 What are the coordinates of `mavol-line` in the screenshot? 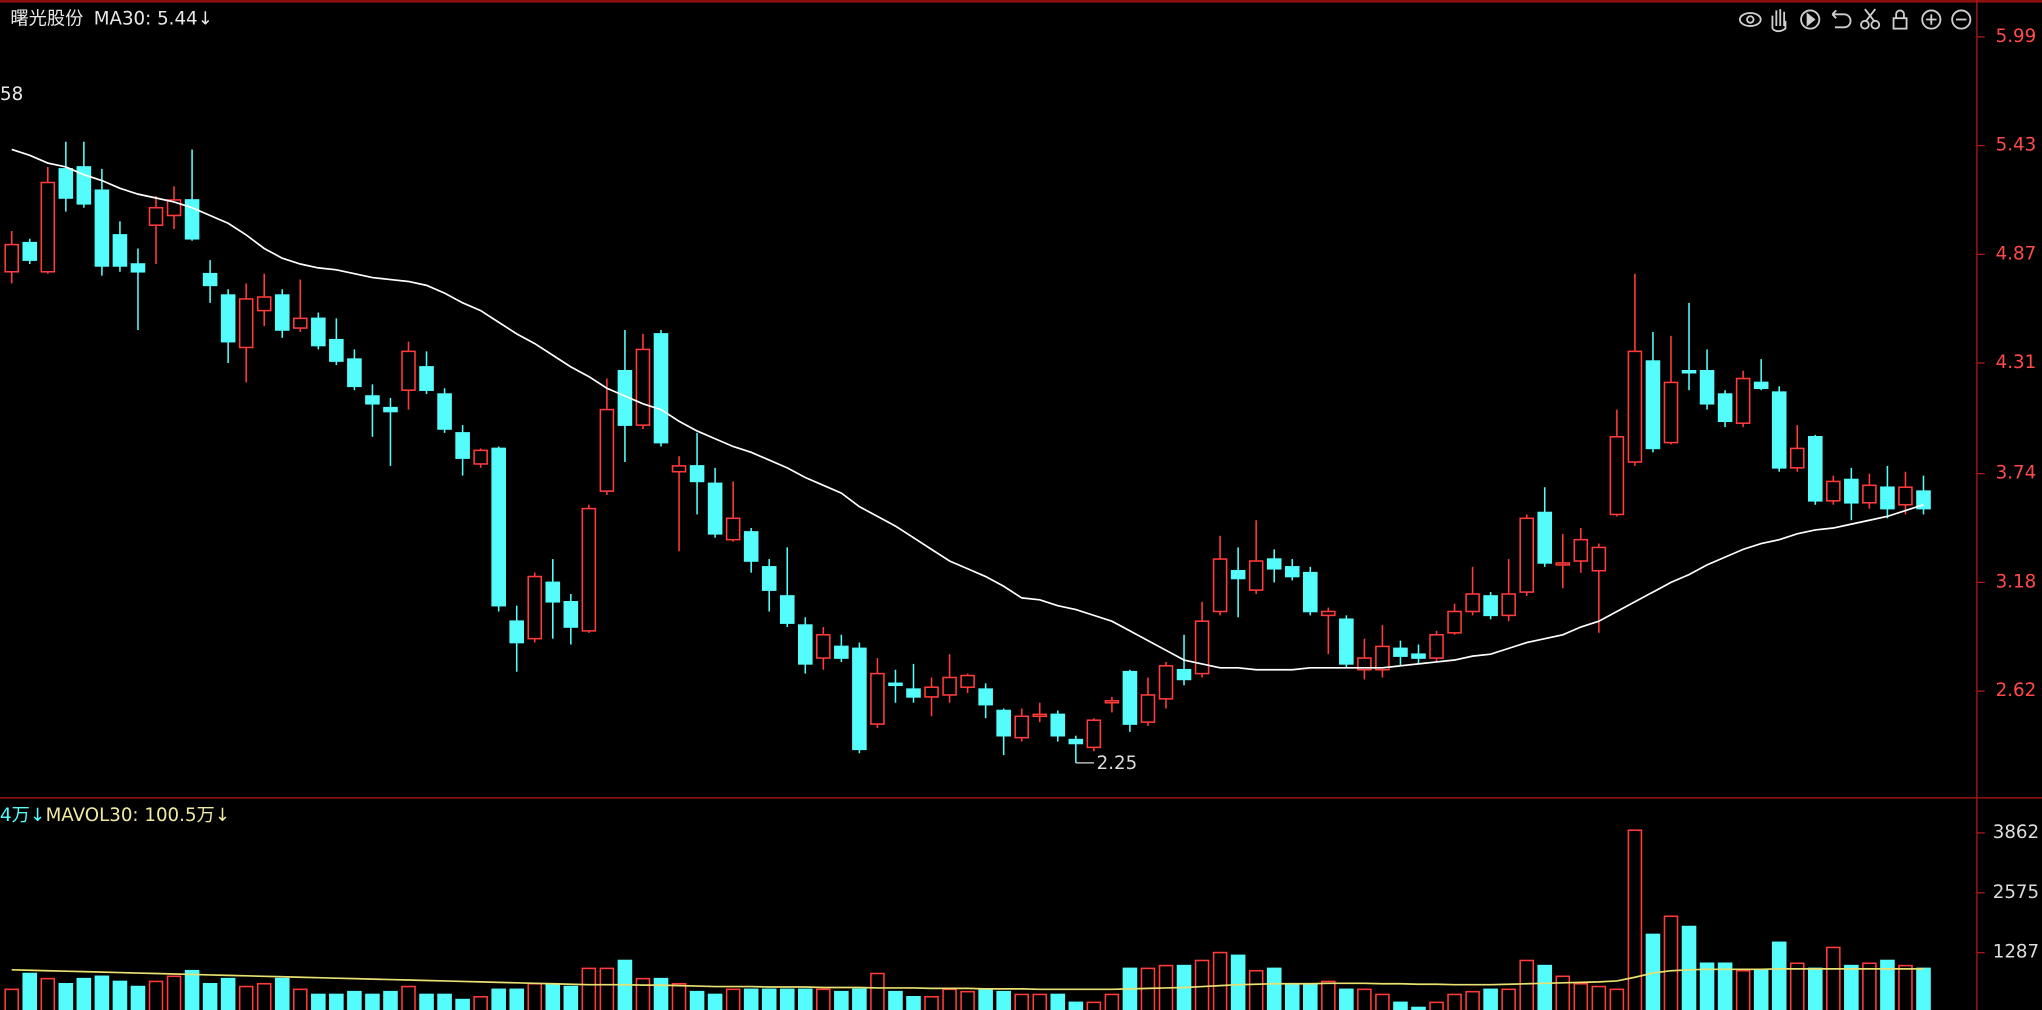 It's located at (967, 979).